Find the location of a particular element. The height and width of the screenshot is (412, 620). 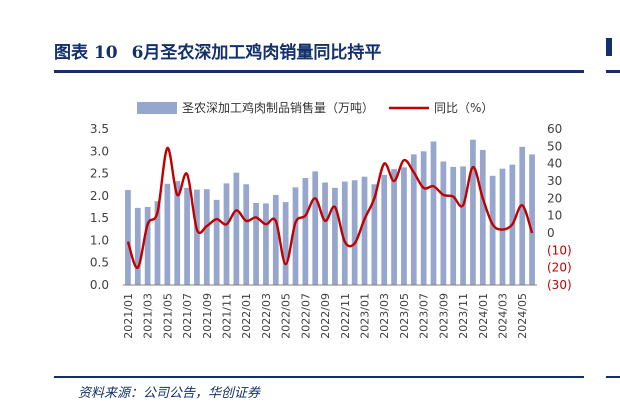

right-tick-label: 50 is located at coordinates (554, 146).